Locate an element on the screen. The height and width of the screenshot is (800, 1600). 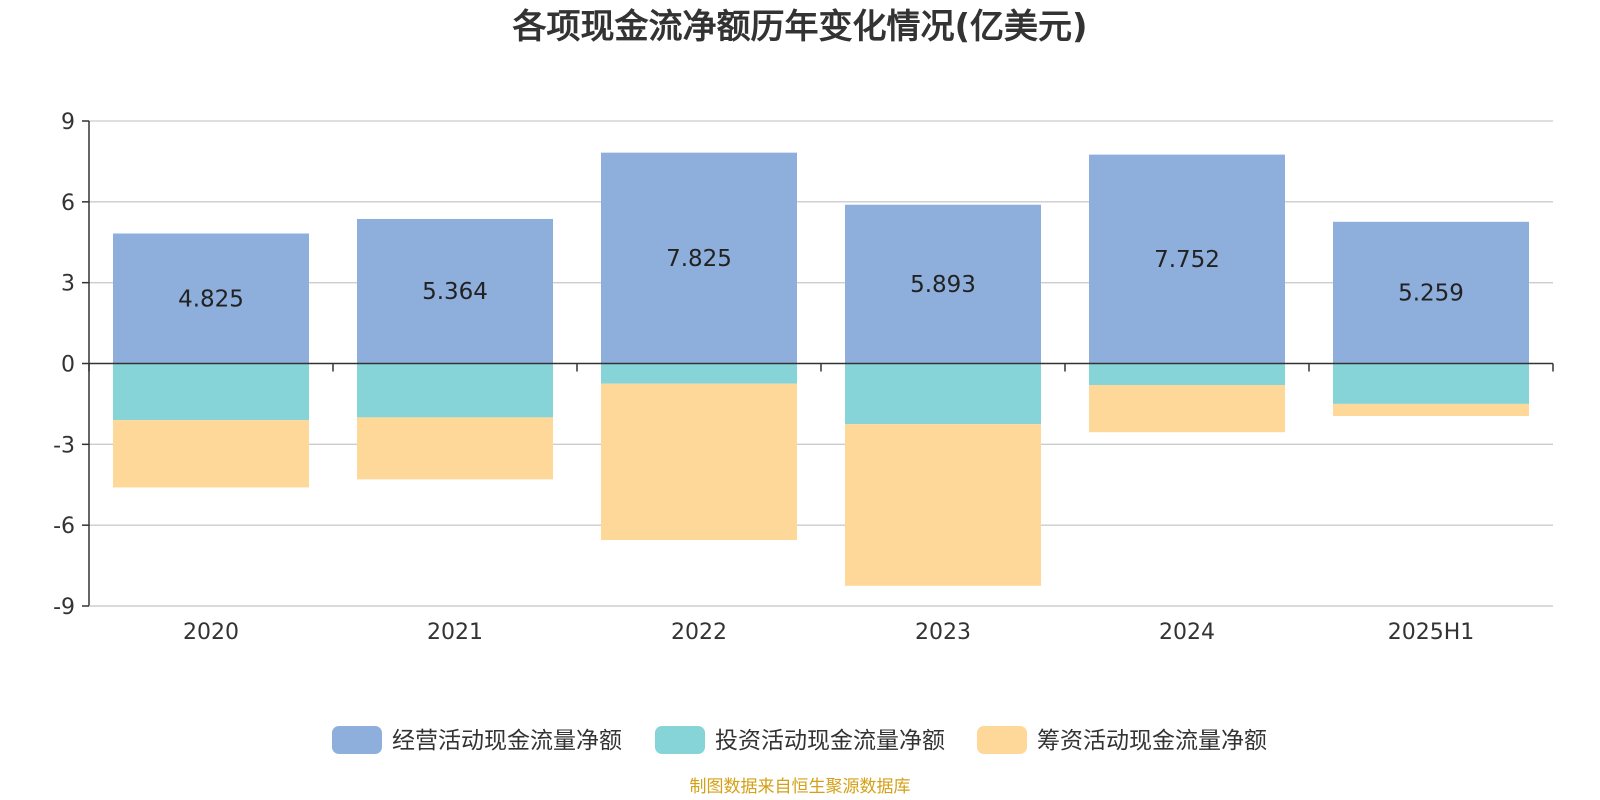
bar-value-label: 4.825 is located at coordinates (211, 299).